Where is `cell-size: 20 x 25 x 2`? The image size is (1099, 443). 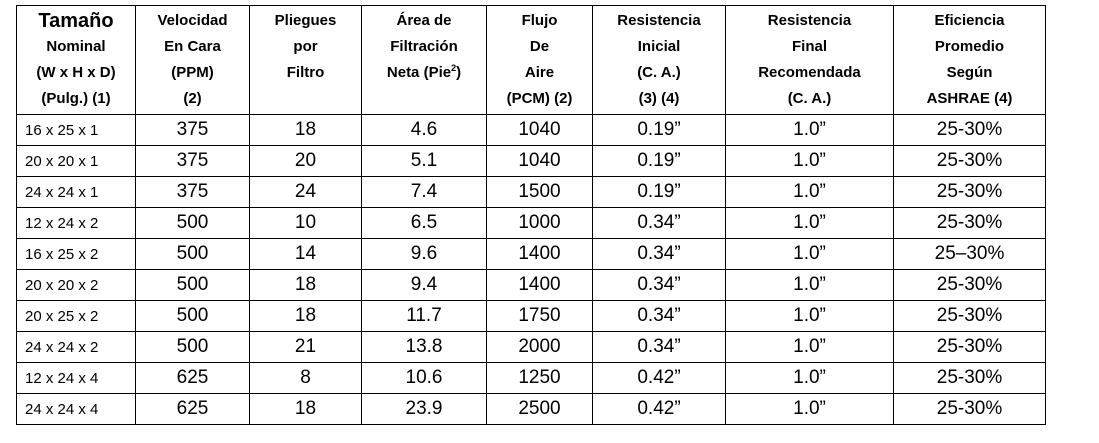
cell-size: 20 x 25 x 2 is located at coordinates (76, 316).